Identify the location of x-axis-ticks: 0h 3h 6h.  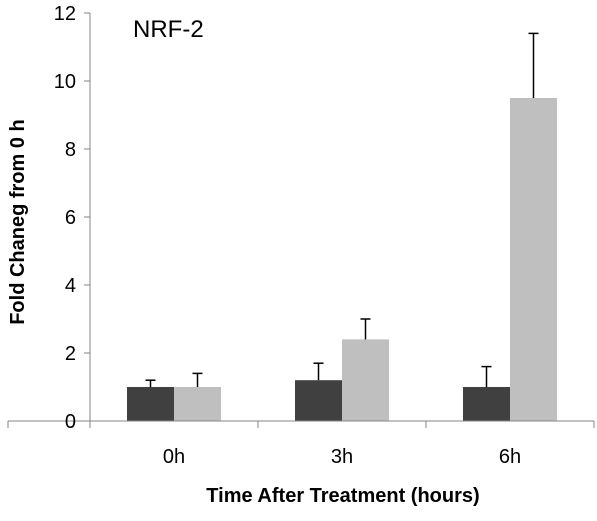
(301, 444).